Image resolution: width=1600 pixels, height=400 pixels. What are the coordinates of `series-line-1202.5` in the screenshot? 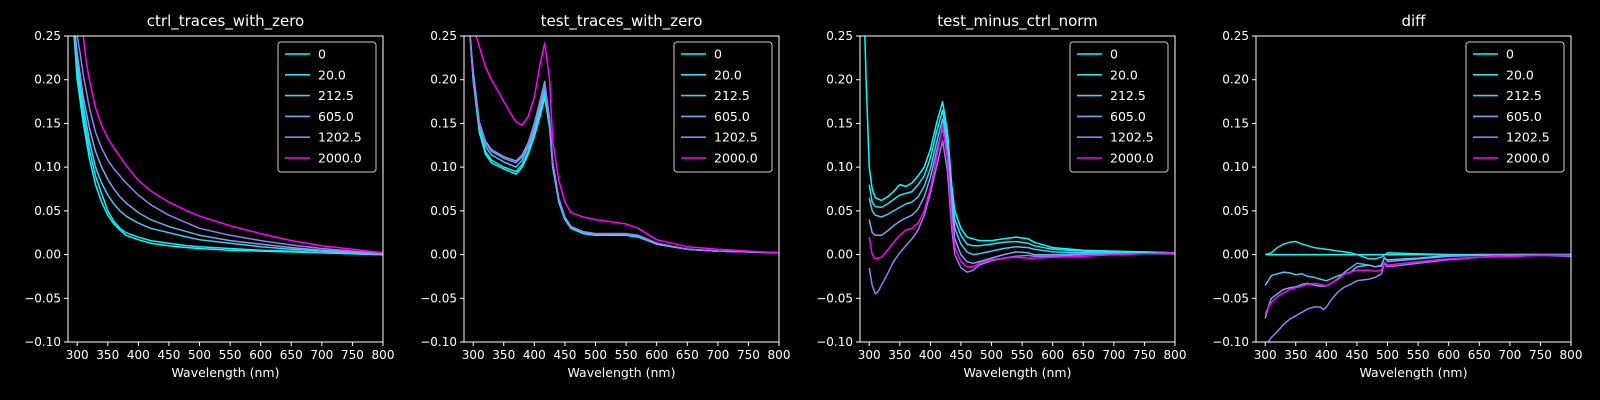 It's located at (624, 145).